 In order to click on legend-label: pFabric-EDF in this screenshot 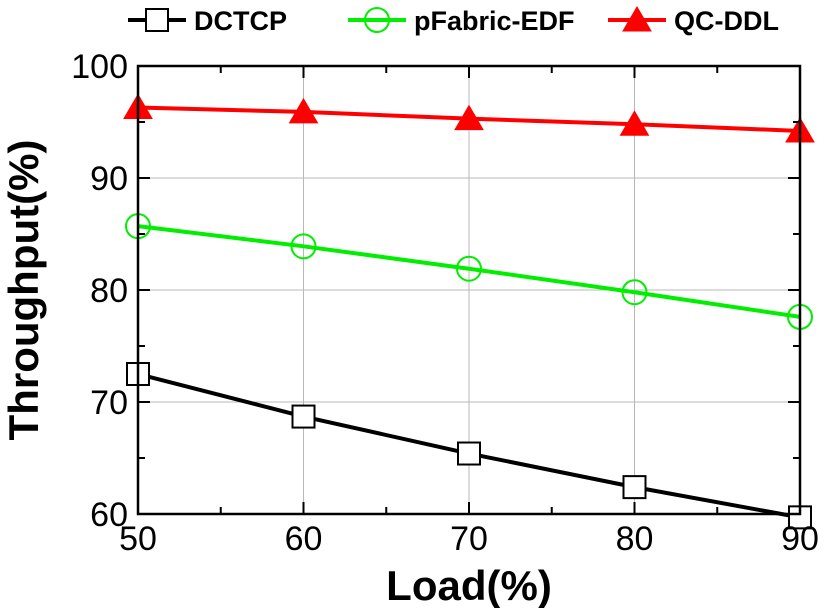, I will do `click(494, 21)`.